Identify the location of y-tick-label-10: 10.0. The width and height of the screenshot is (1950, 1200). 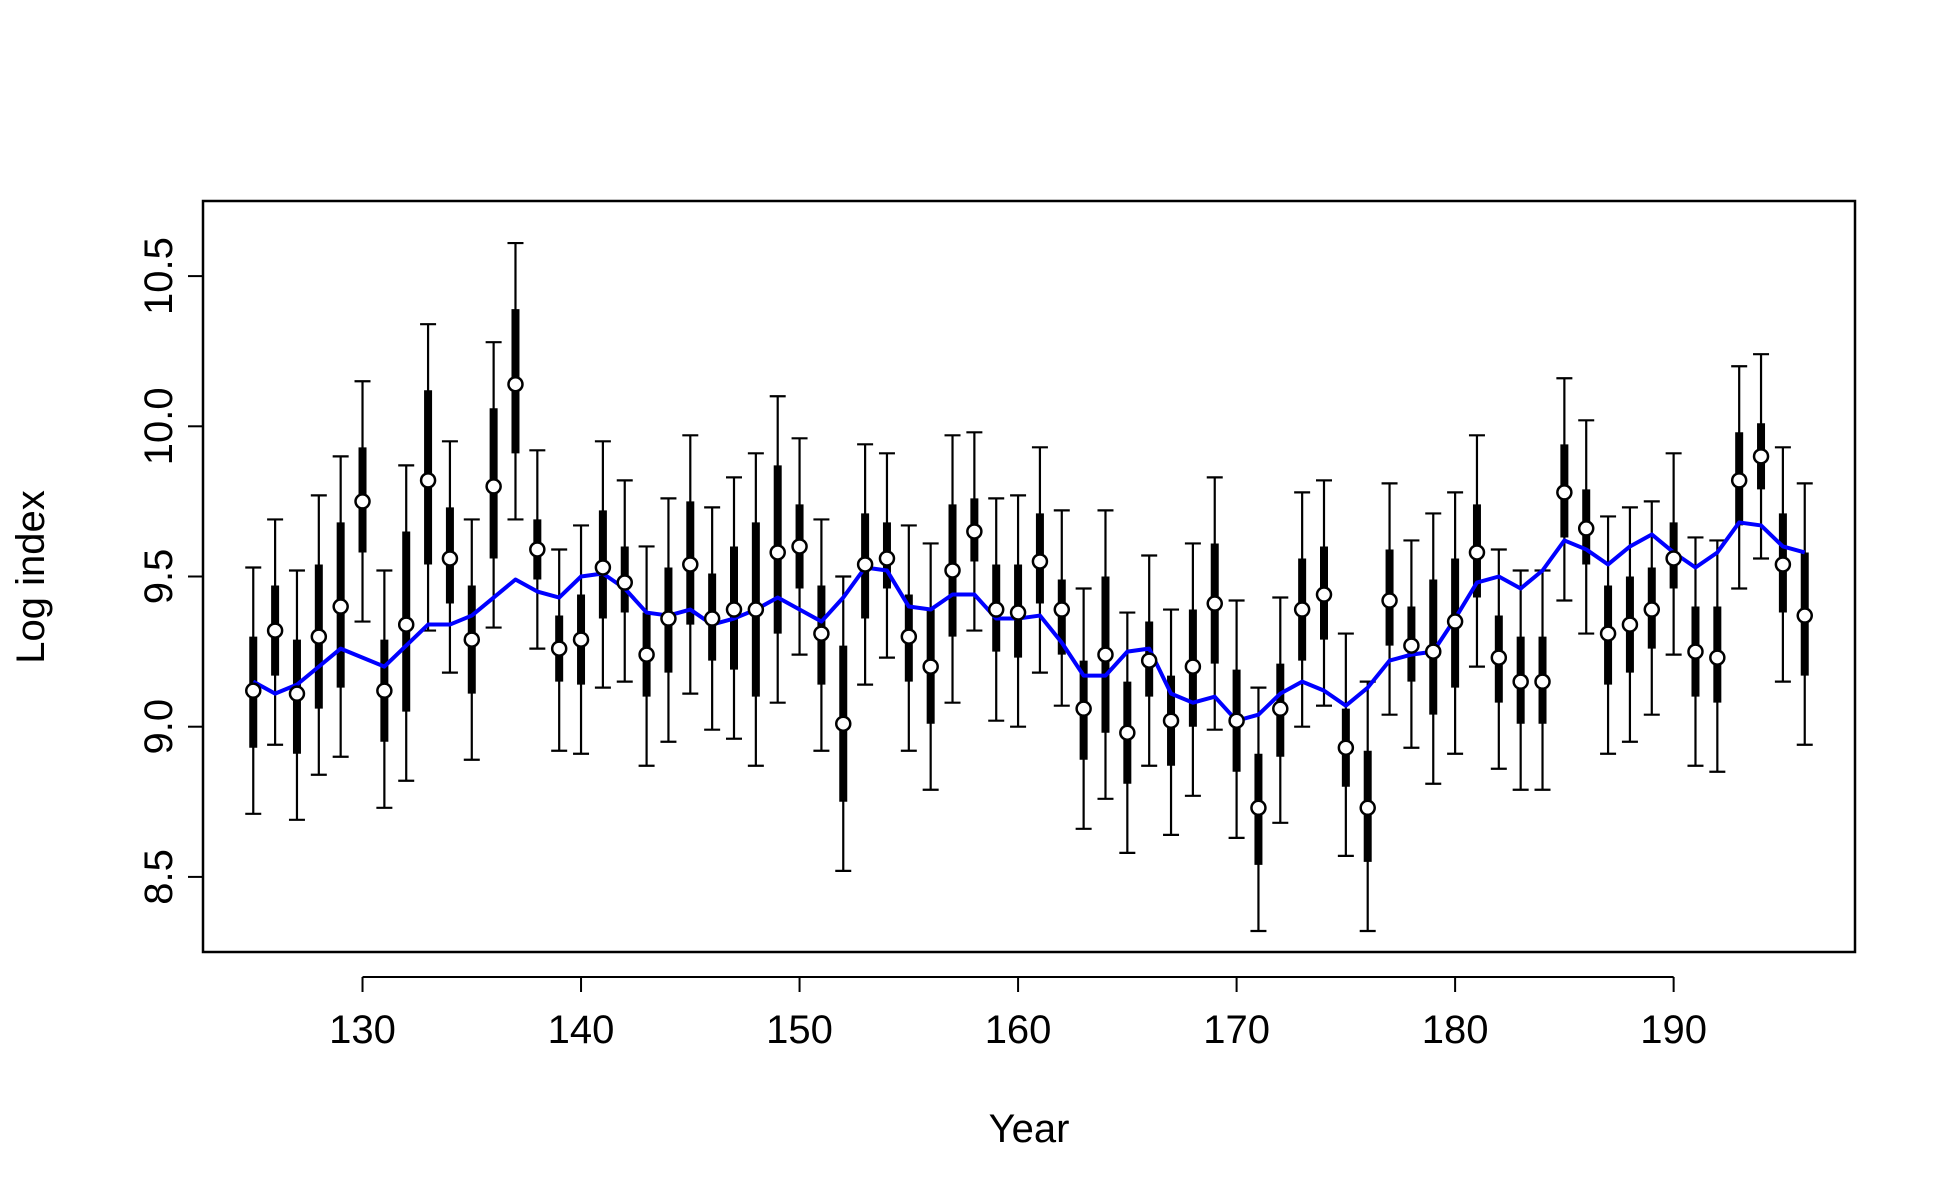
(159, 426).